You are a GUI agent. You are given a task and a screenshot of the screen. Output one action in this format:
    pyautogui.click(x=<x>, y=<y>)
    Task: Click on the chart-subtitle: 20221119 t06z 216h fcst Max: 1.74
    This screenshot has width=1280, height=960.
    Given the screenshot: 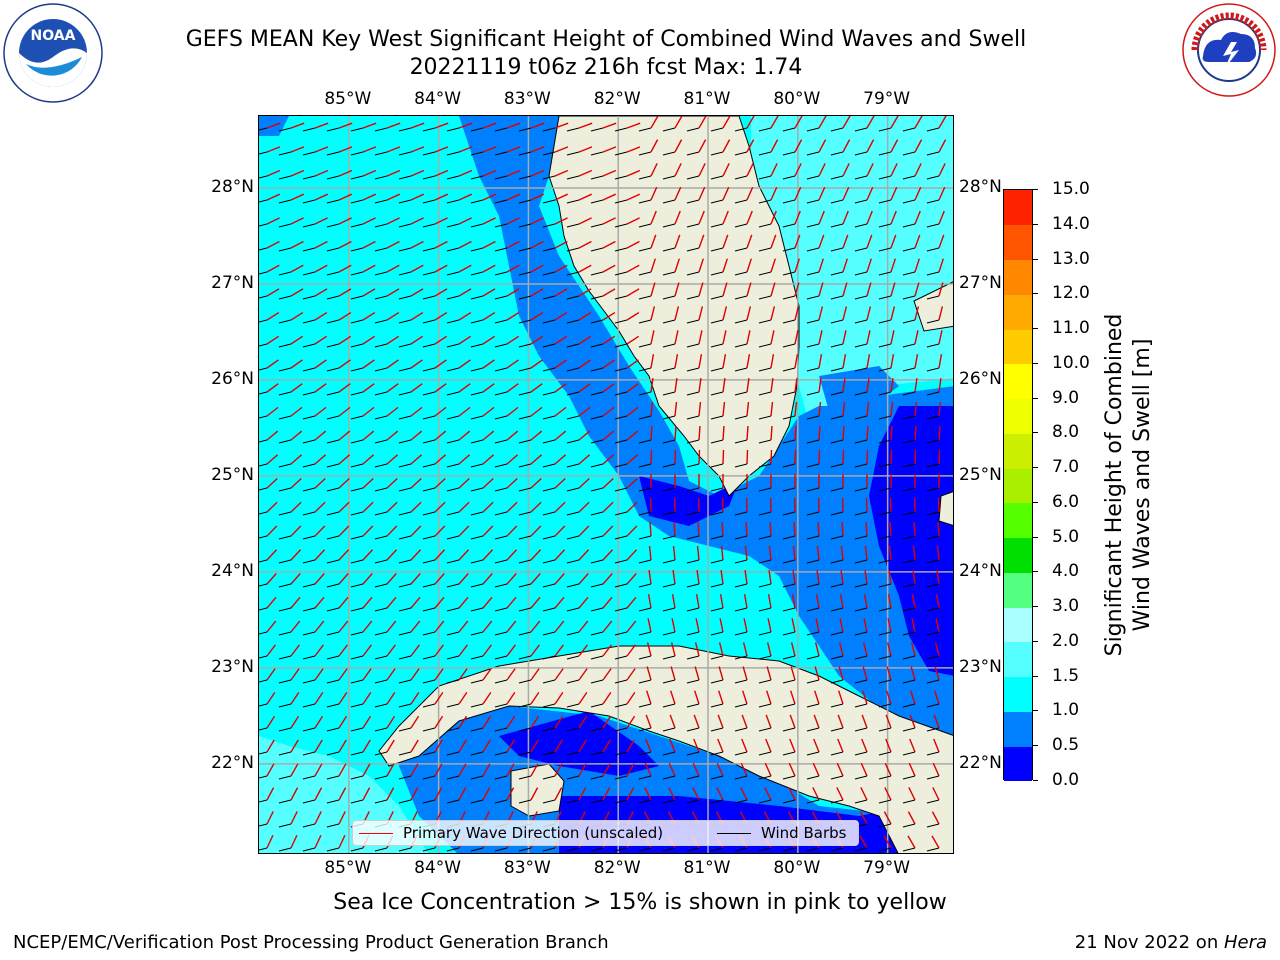 What is the action you would take?
    pyautogui.click(x=606, y=67)
    